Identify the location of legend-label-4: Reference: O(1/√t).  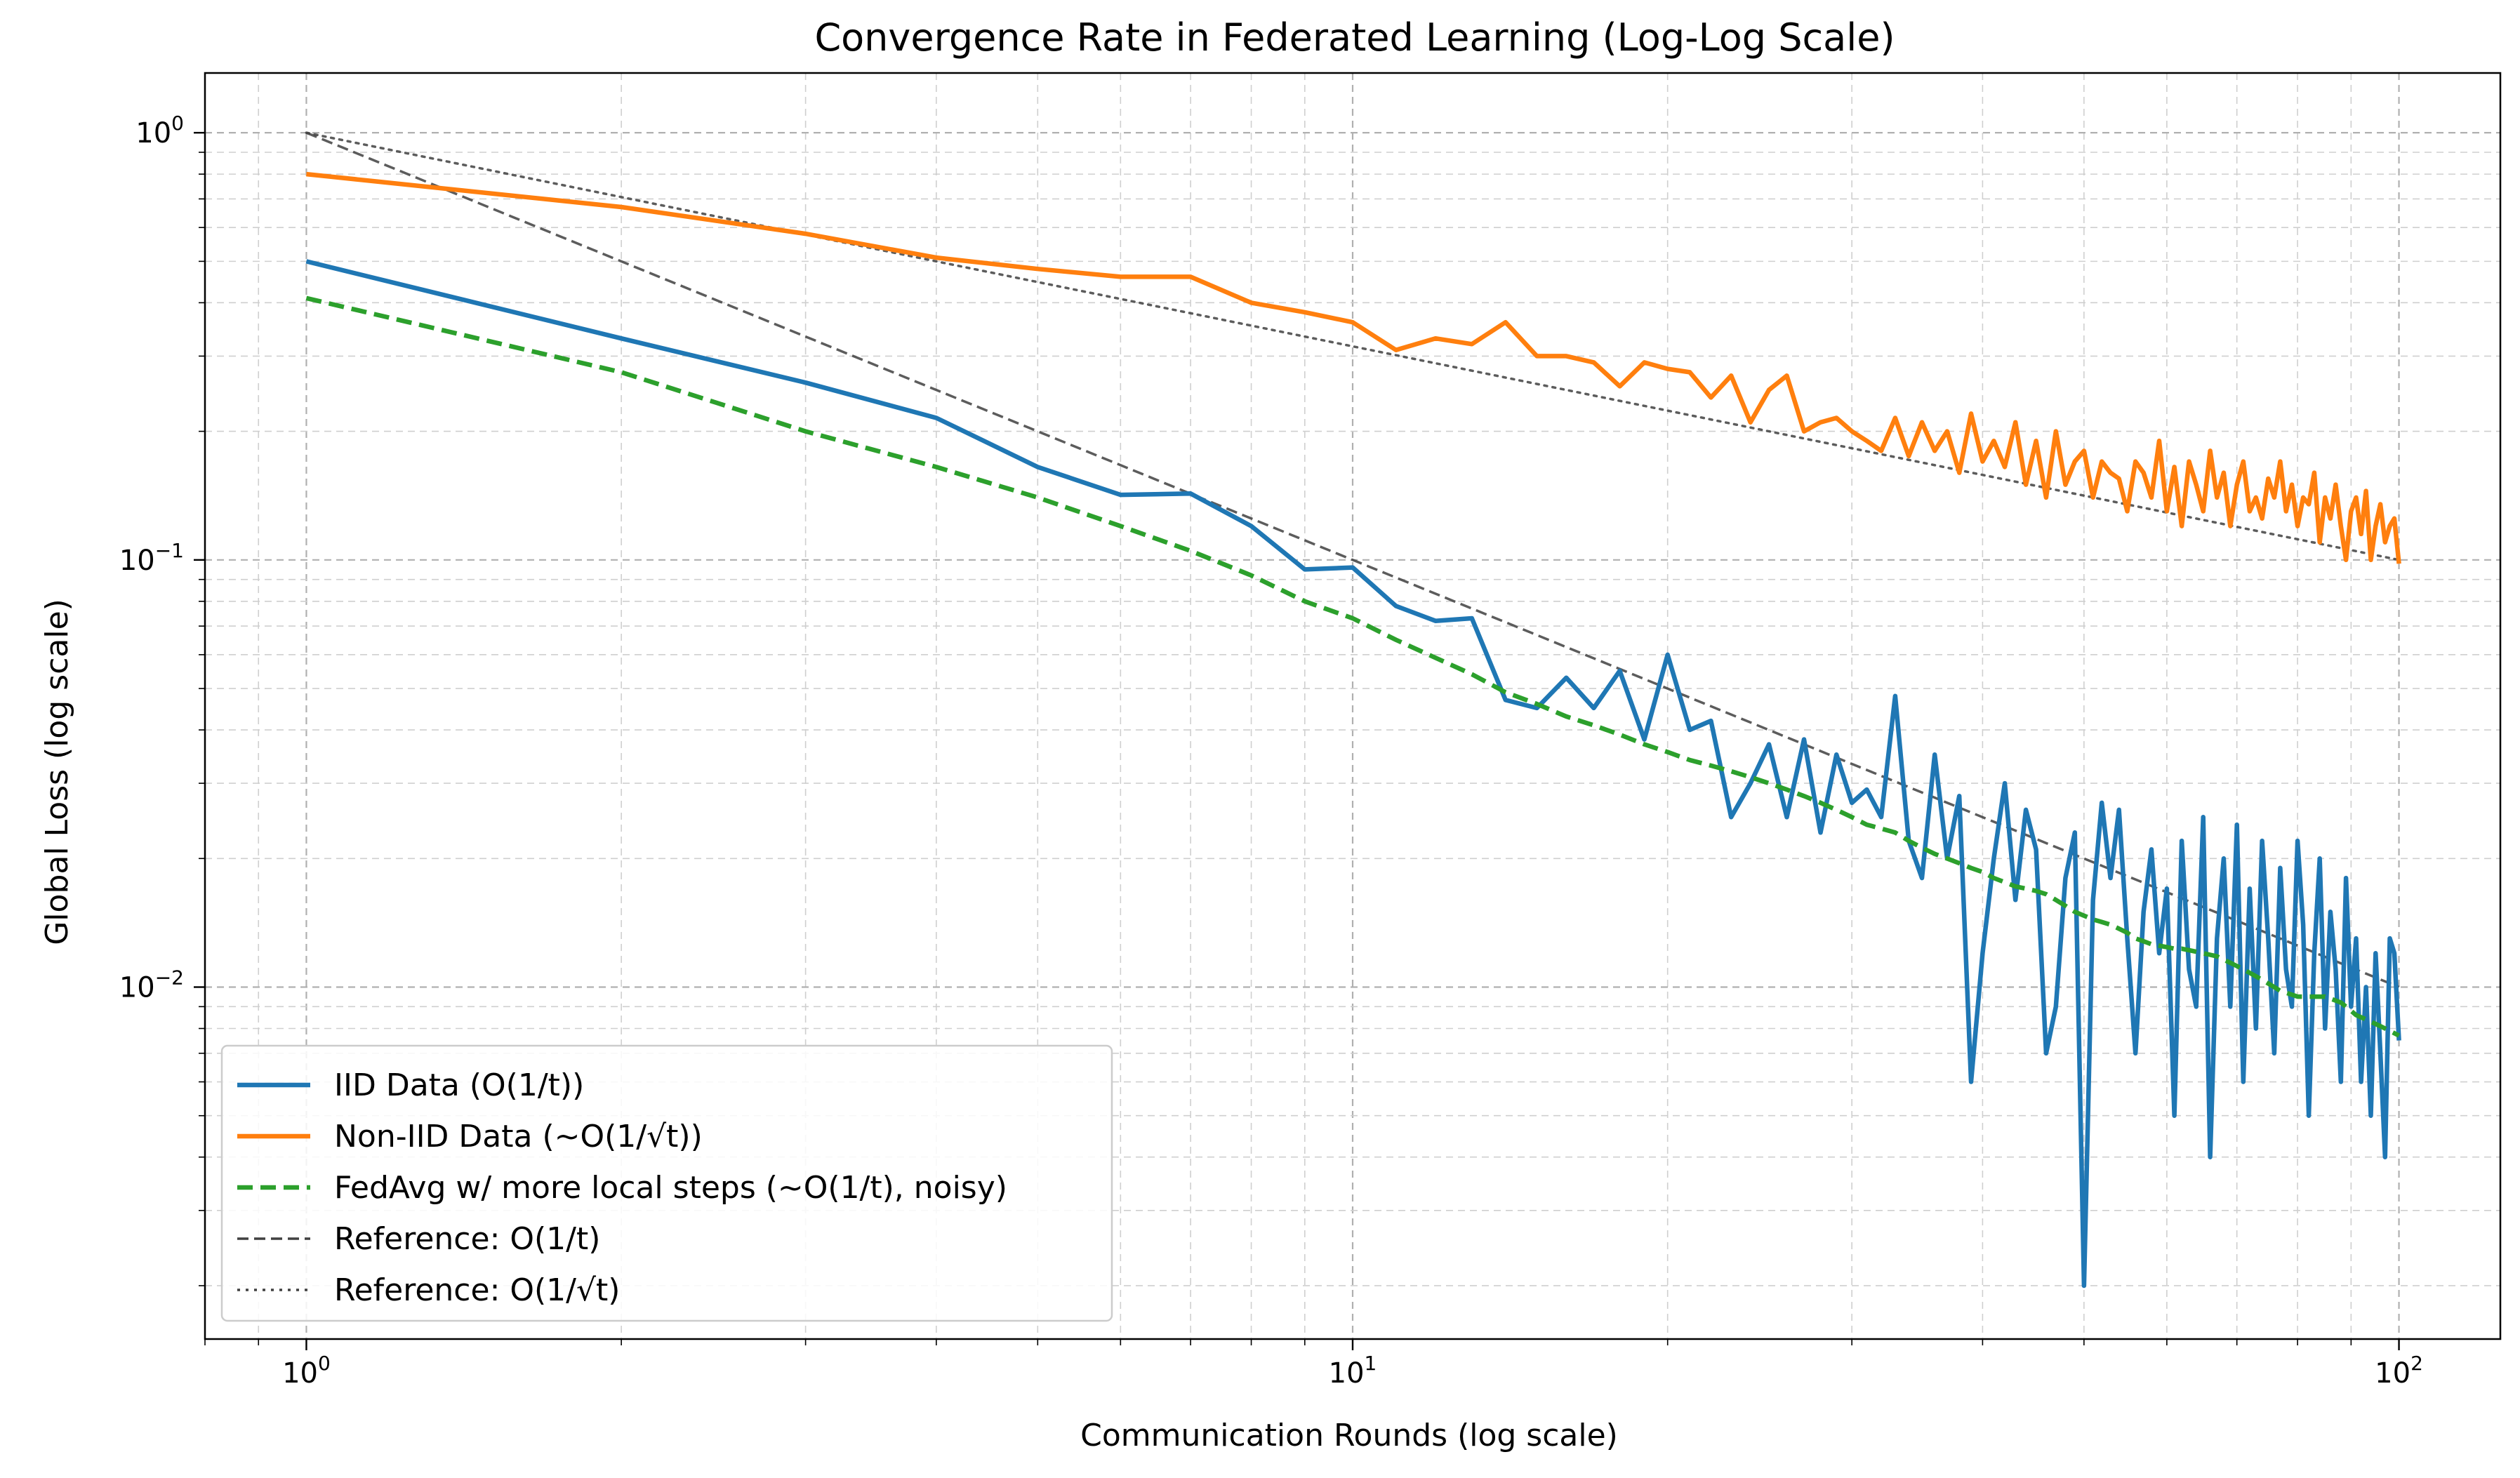
(477, 1290).